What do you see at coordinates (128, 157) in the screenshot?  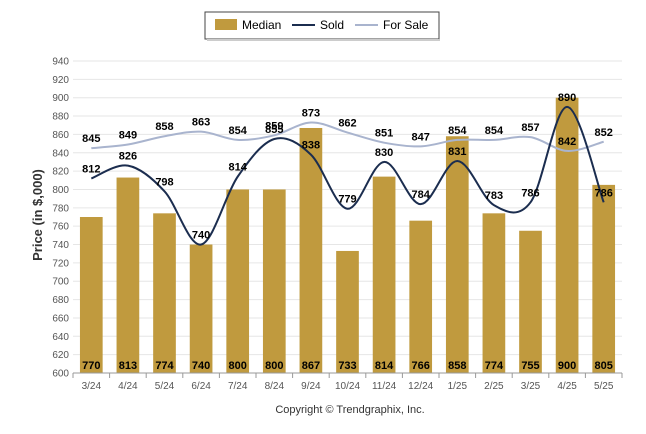 I see `sold-point-label: 826` at bounding box center [128, 157].